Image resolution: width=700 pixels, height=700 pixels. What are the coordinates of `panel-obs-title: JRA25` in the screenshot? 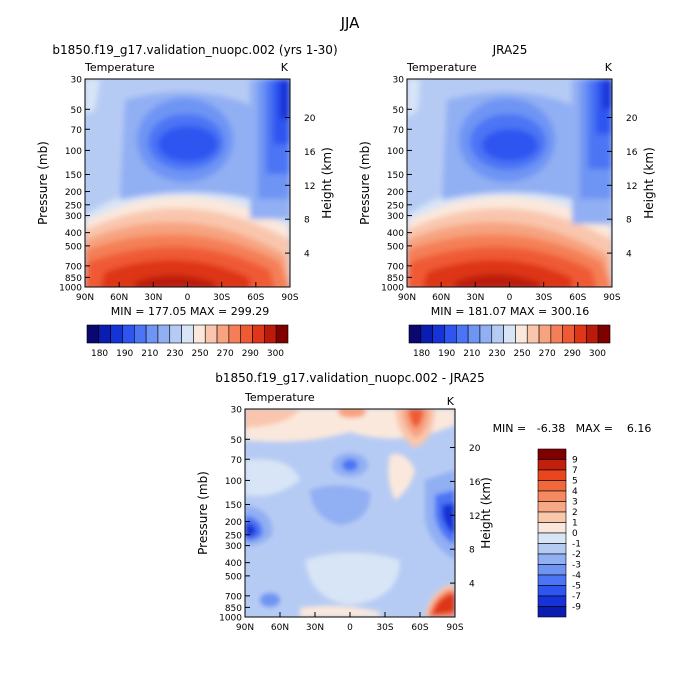 It's located at (510, 50).